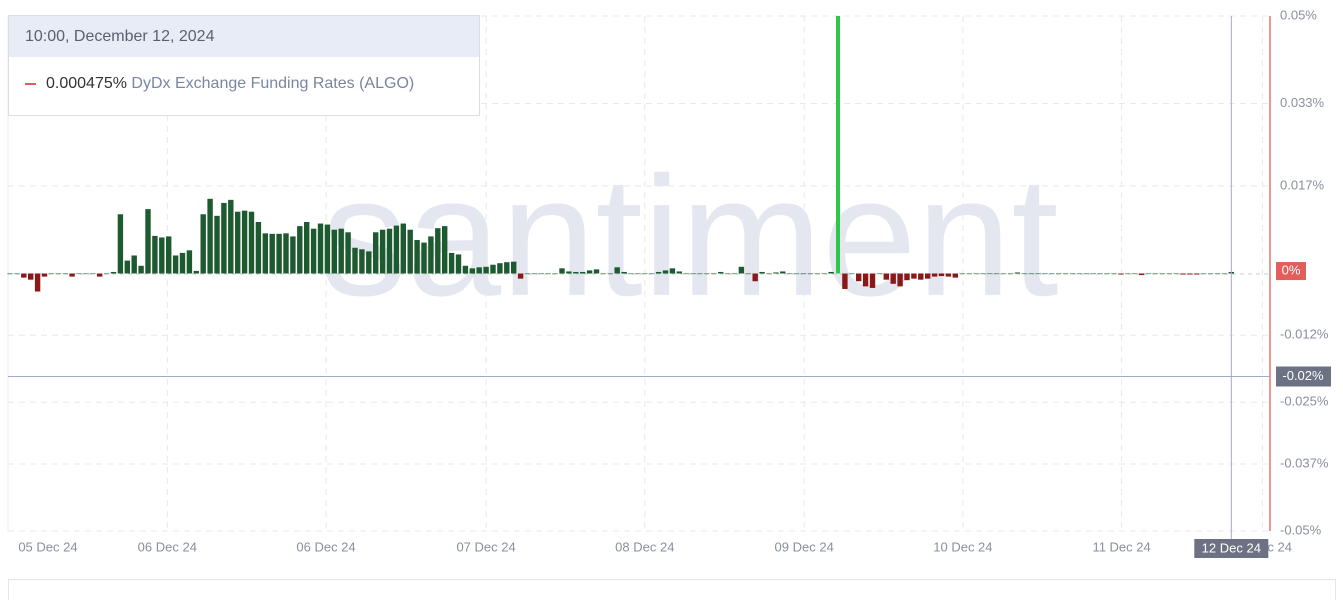 This screenshot has height=600, width=1343. What do you see at coordinates (30, 83) in the screenshot?
I see `legend-swatch` at bounding box center [30, 83].